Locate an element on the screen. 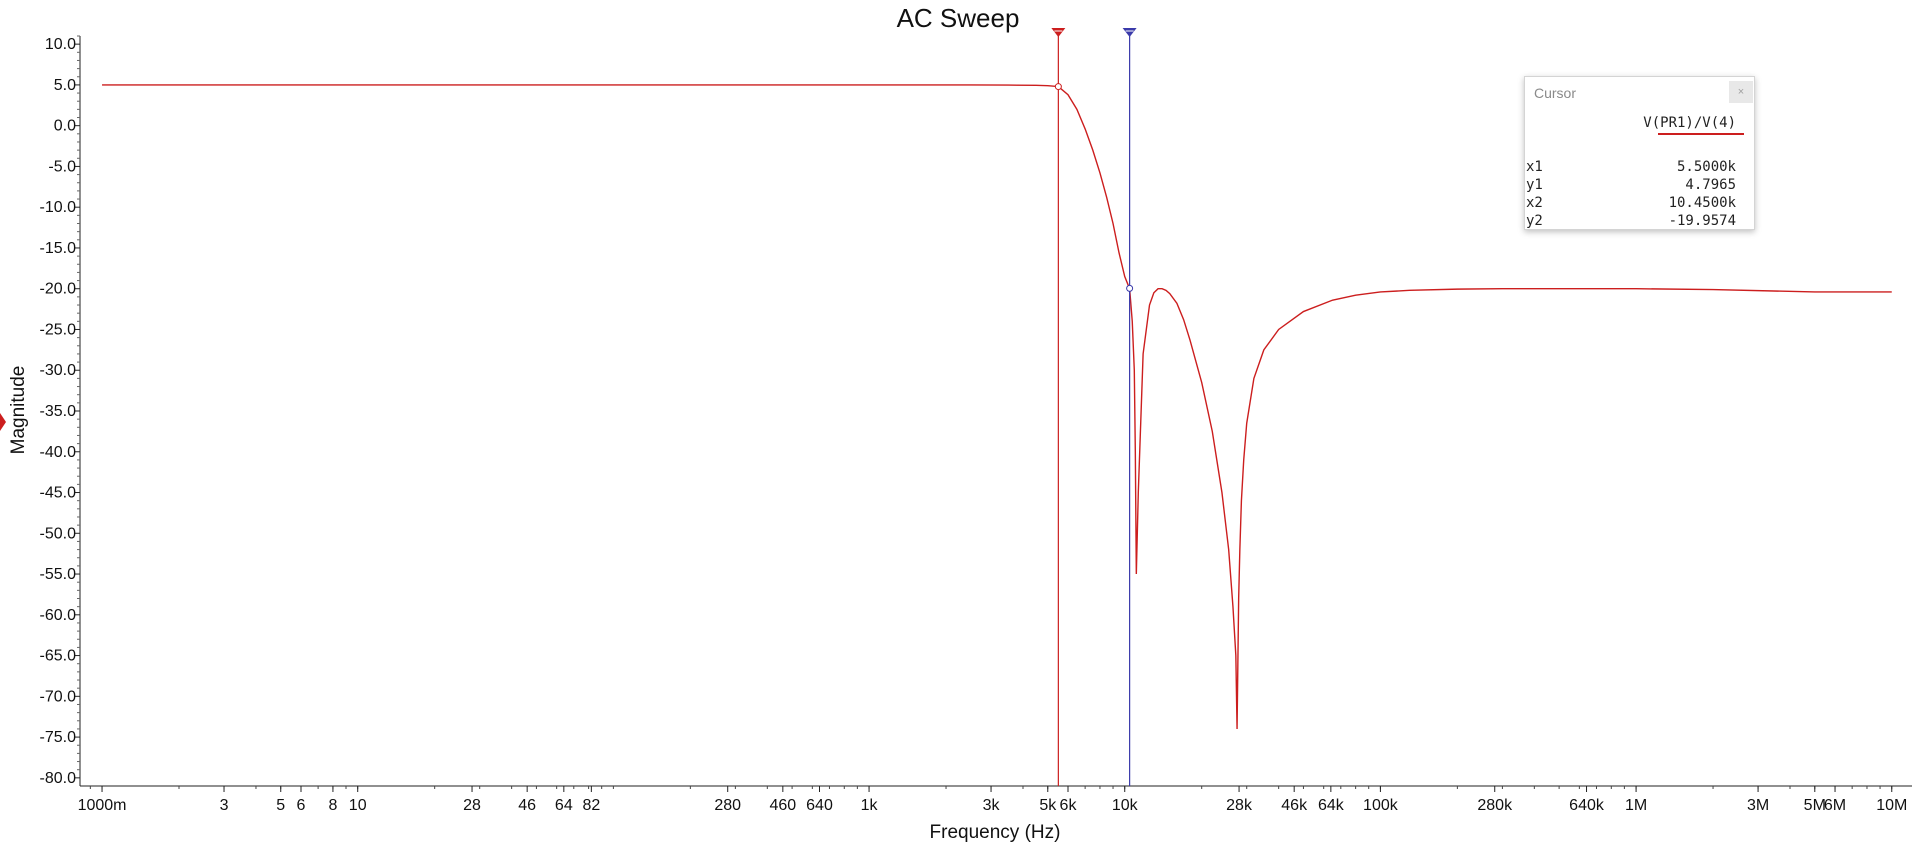 This screenshot has width=1916, height=842. x-tick-label: 100k is located at coordinates (1381, 805).